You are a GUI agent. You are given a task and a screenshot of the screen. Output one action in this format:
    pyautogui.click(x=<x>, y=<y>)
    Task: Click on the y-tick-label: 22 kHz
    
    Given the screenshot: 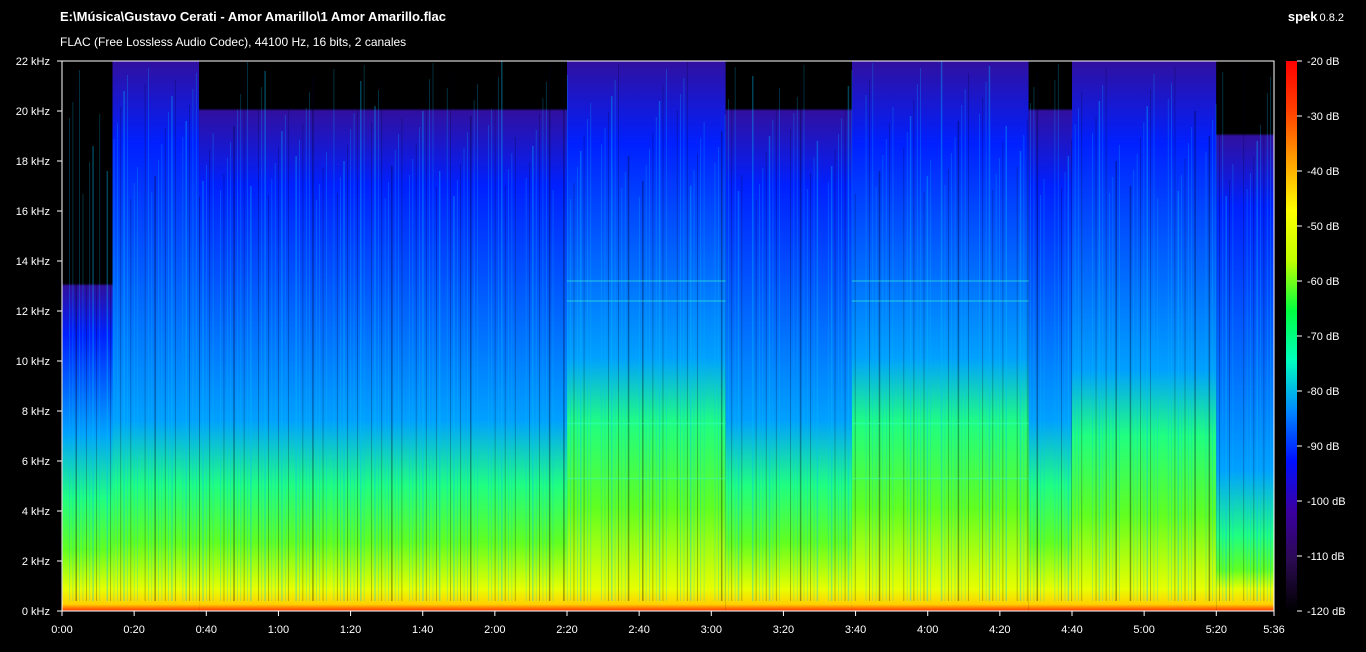 What is the action you would take?
    pyautogui.click(x=33, y=62)
    